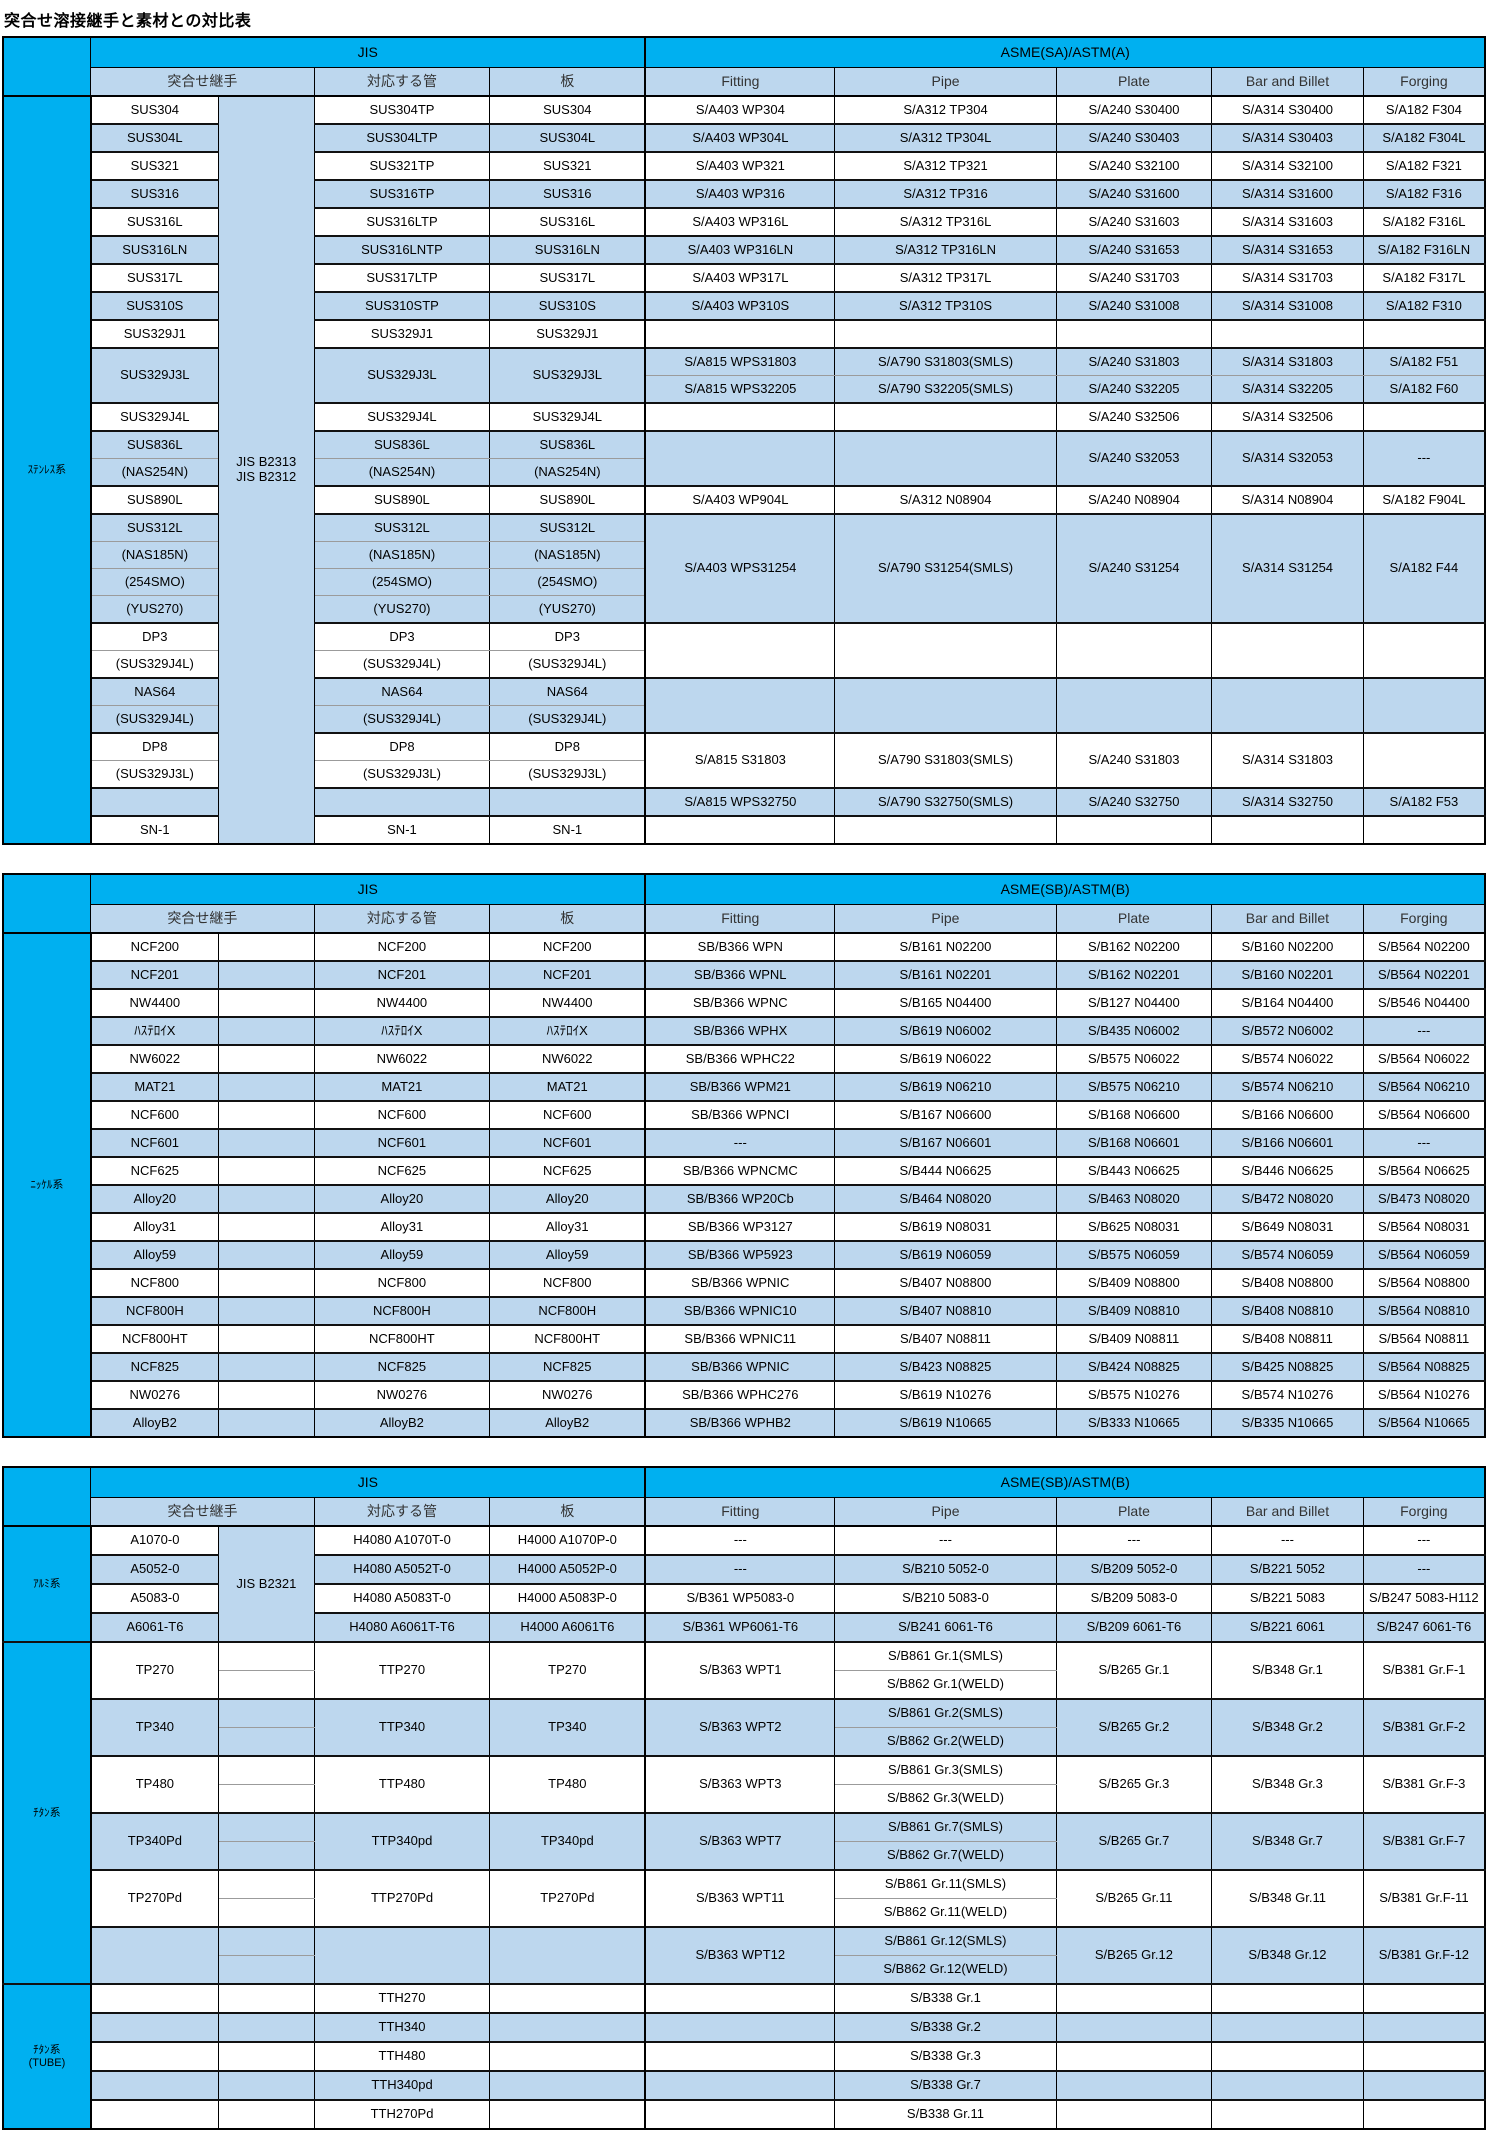 This screenshot has width=1486, height=2130. What do you see at coordinates (402, 444) in the screenshot?
I see `table-cell: SUS836L` at bounding box center [402, 444].